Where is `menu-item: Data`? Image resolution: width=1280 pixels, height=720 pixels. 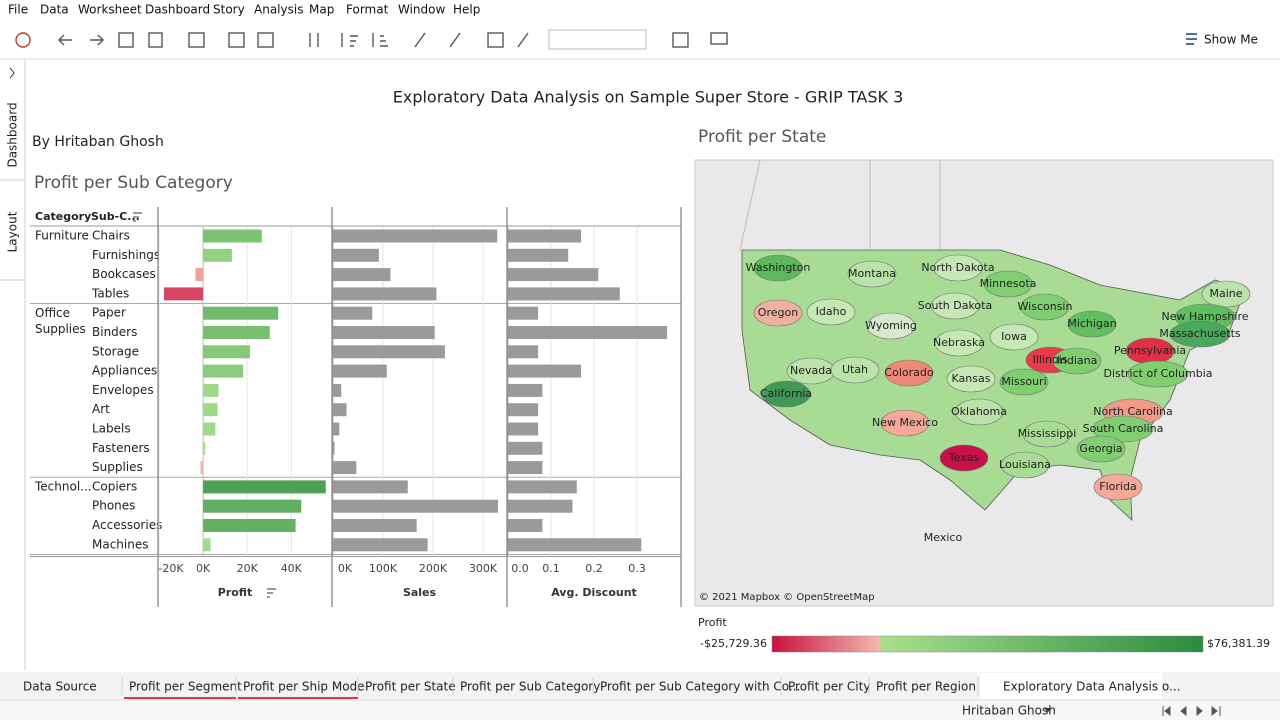 menu-item: Data is located at coordinates (54, 10).